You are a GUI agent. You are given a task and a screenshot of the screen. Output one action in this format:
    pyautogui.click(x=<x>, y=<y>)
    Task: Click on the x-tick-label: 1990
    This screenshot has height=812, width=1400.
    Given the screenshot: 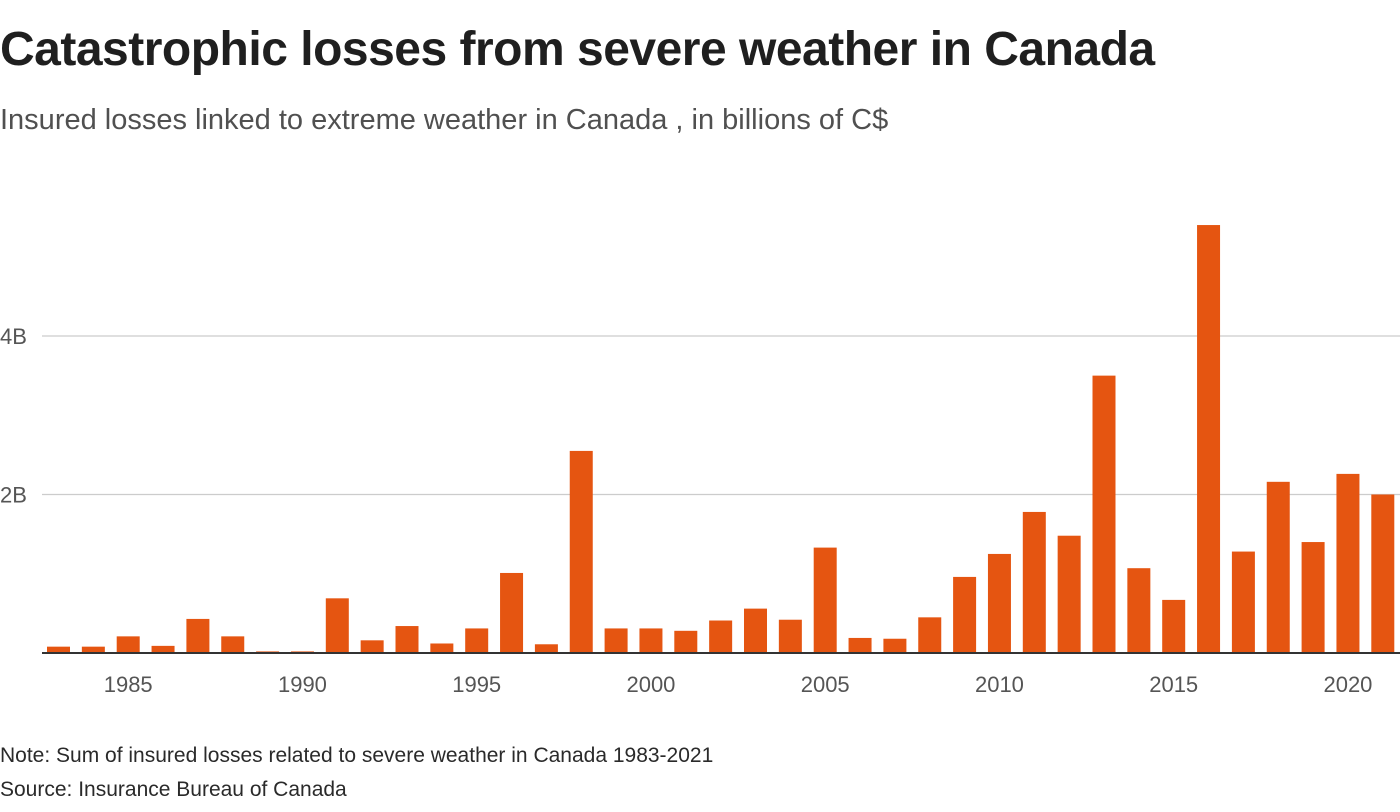 What is the action you would take?
    pyautogui.click(x=302, y=684)
    